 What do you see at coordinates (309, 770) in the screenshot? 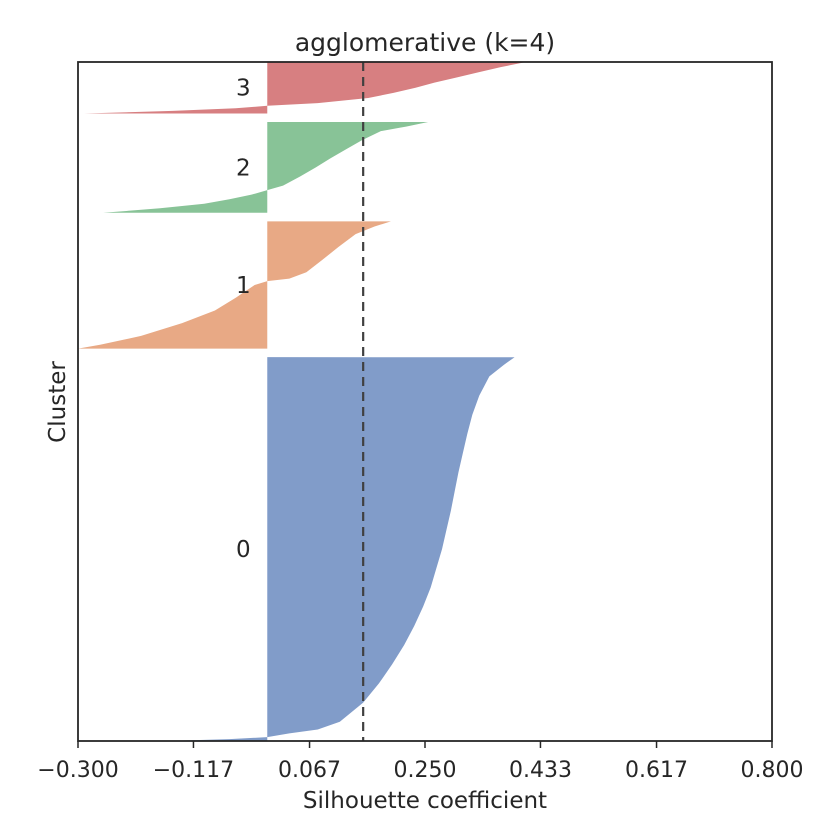
I see `x-tick-label: 0.067` at bounding box center [309, 770].